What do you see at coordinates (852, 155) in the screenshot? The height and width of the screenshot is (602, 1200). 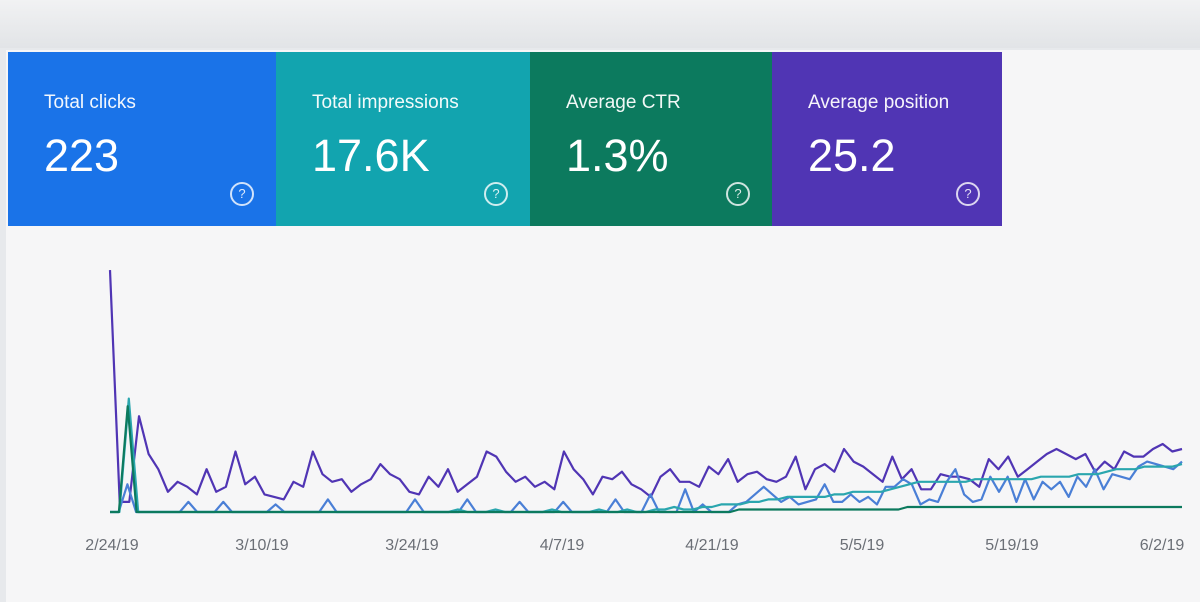 I see `metric-value: 25.2` at bounding box center [852, 155].